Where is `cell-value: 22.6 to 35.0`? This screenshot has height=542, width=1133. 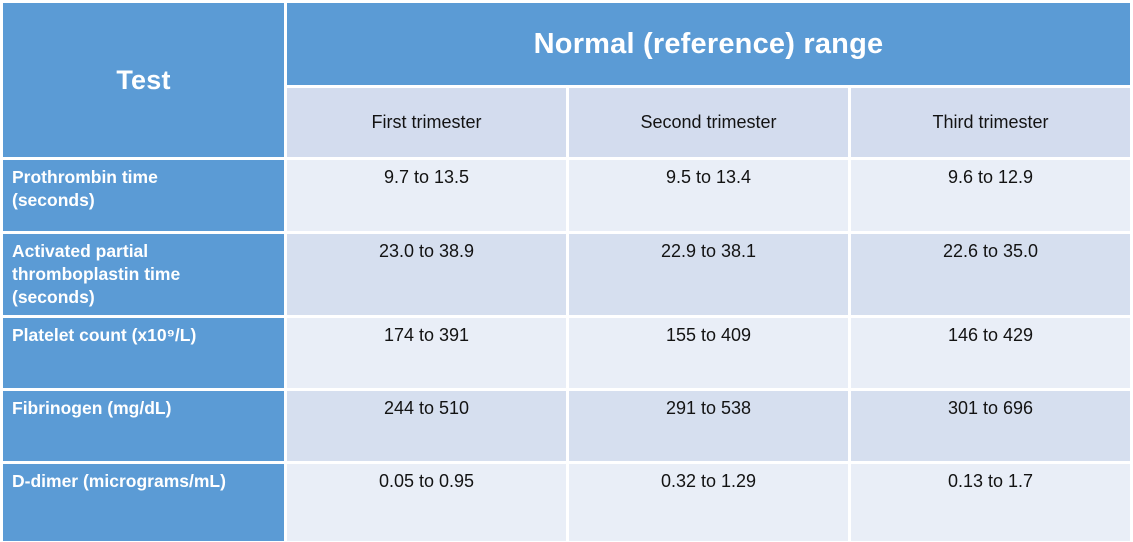
cell-value: 22.6 to 35.0 is located at coordinates (990, 275).